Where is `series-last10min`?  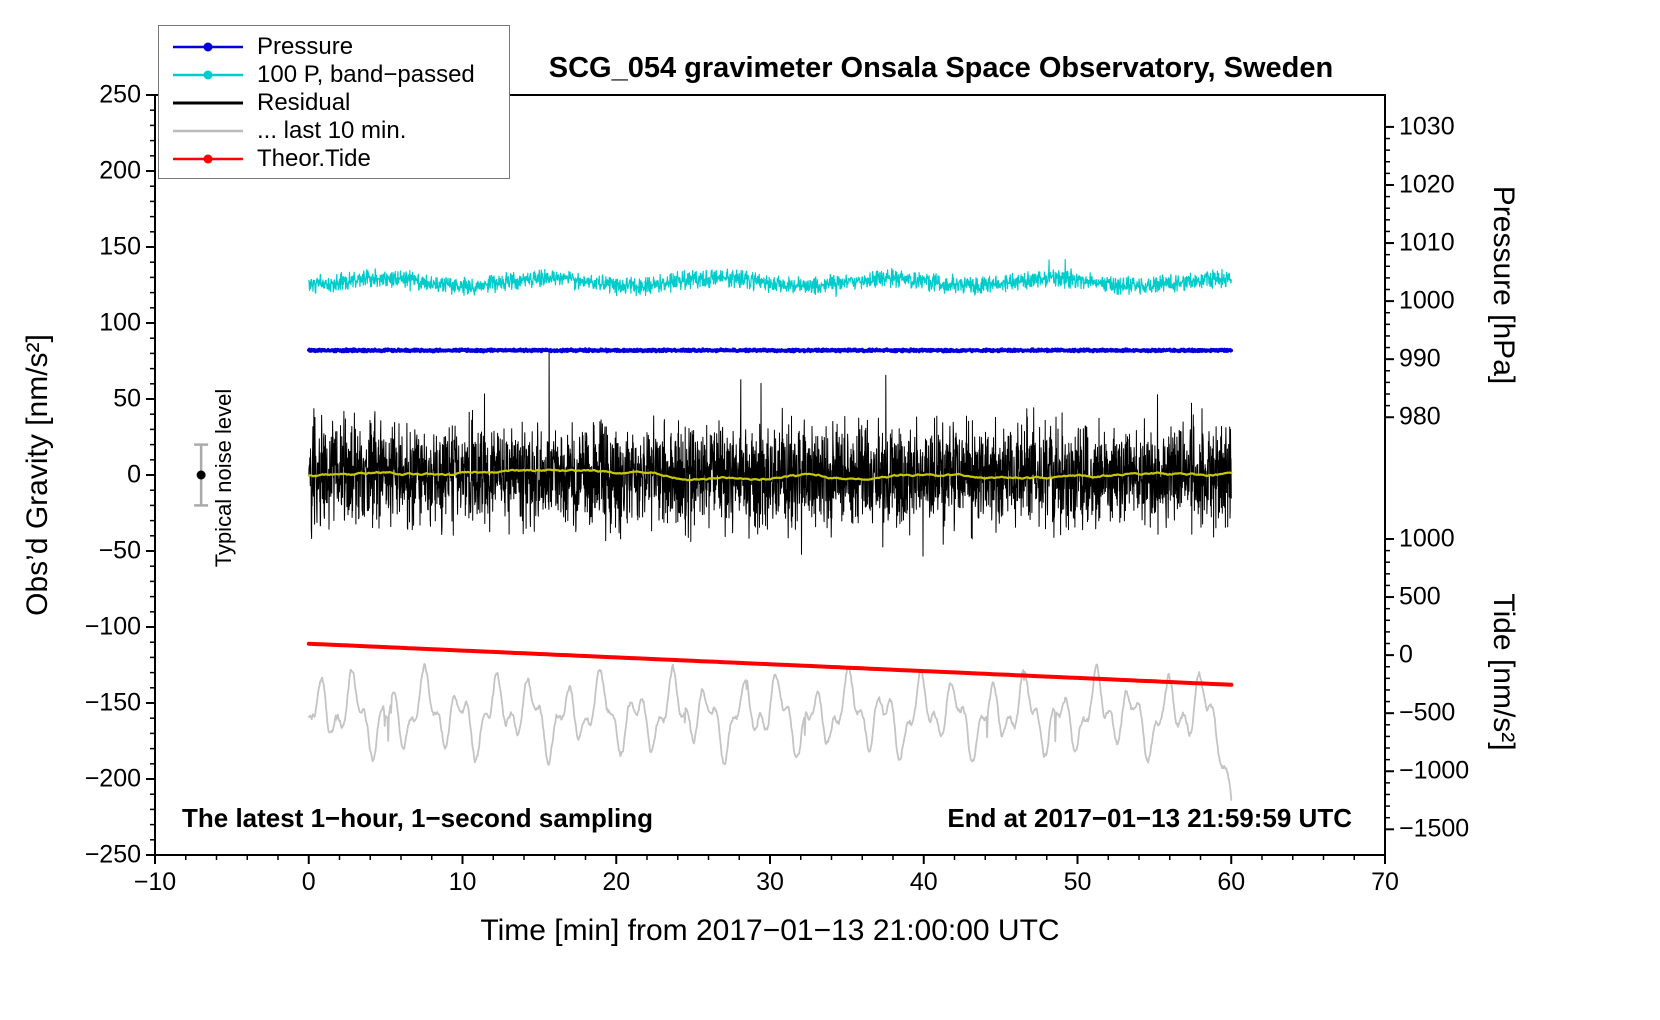 series-last10min is located at coordinates (770, 732).